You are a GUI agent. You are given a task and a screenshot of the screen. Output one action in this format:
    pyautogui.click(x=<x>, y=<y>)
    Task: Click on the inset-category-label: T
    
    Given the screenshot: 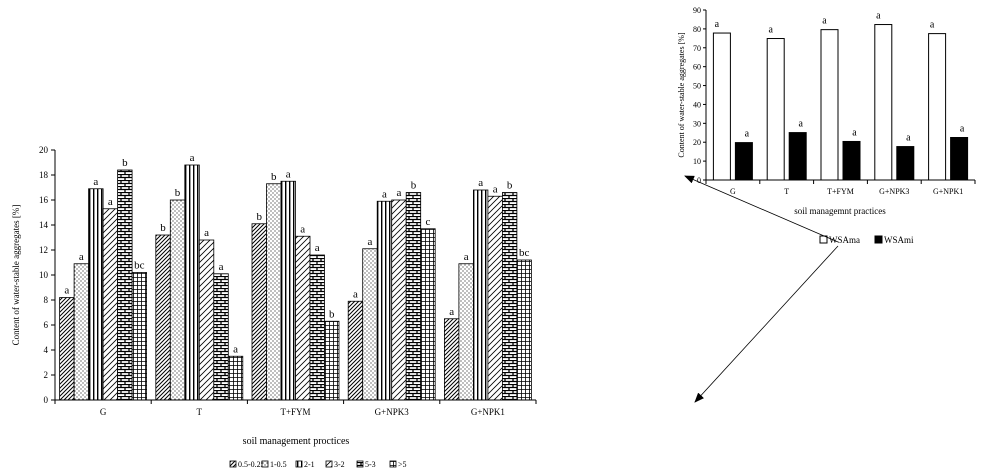 What is the action you would take?
    pyautogui.click(x=786, y=191)
    